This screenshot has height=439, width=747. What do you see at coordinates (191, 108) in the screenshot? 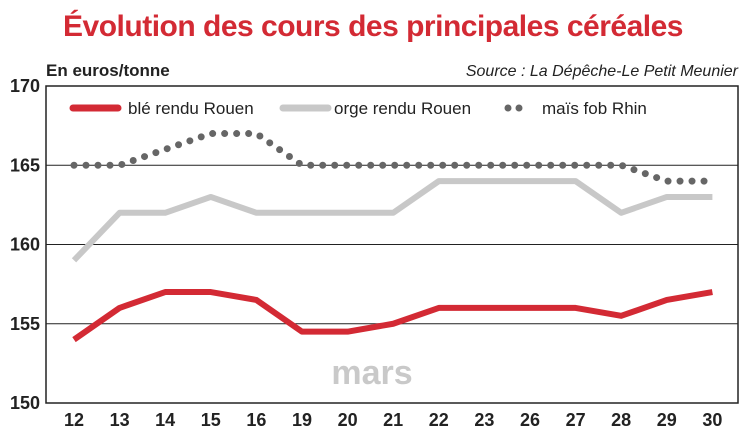
I see `legend-label: blé rendu Rouen` at bounding box center [191, 108].